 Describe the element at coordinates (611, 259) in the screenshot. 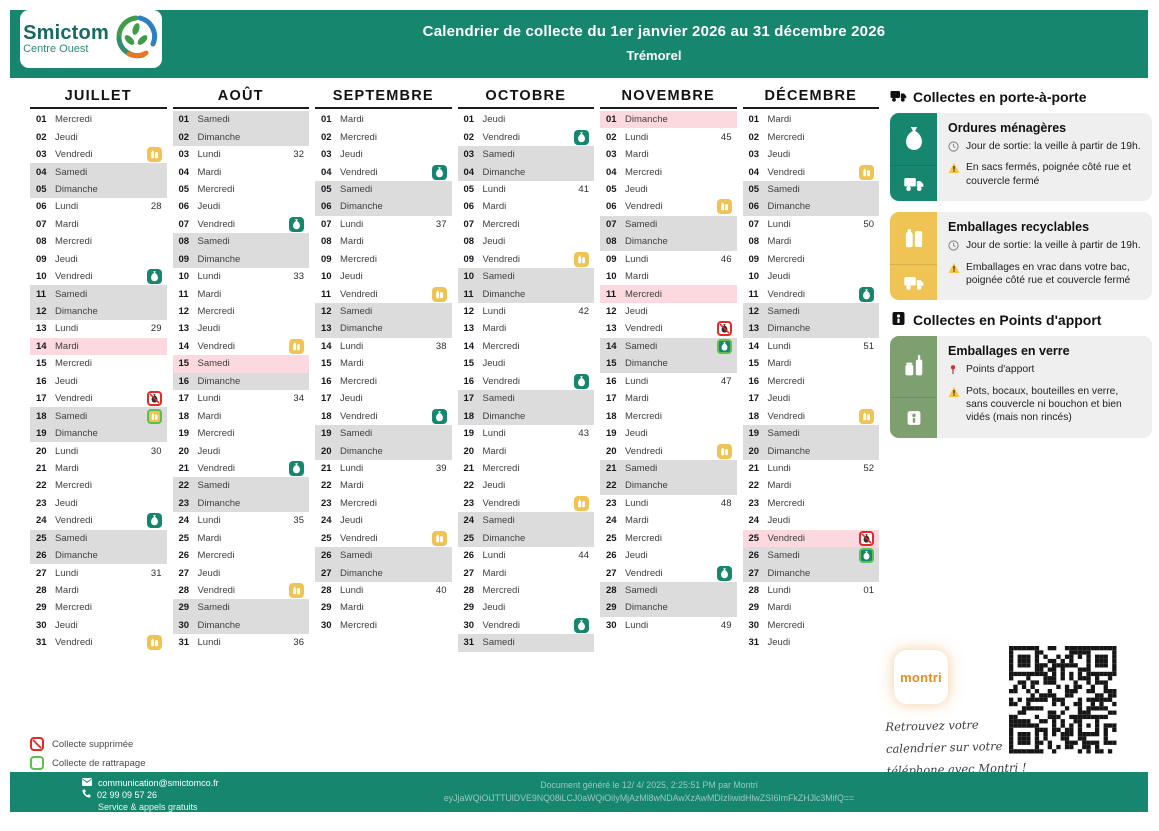

I see `day-number: 09` at that location.